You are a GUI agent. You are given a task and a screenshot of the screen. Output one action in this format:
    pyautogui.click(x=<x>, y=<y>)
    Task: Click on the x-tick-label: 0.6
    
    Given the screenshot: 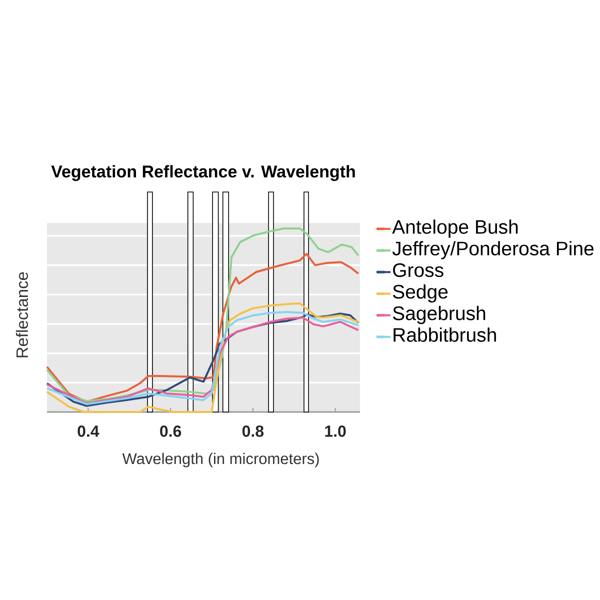 What is the action you would take?
    pyautogui.click(x=171, y=431)
    